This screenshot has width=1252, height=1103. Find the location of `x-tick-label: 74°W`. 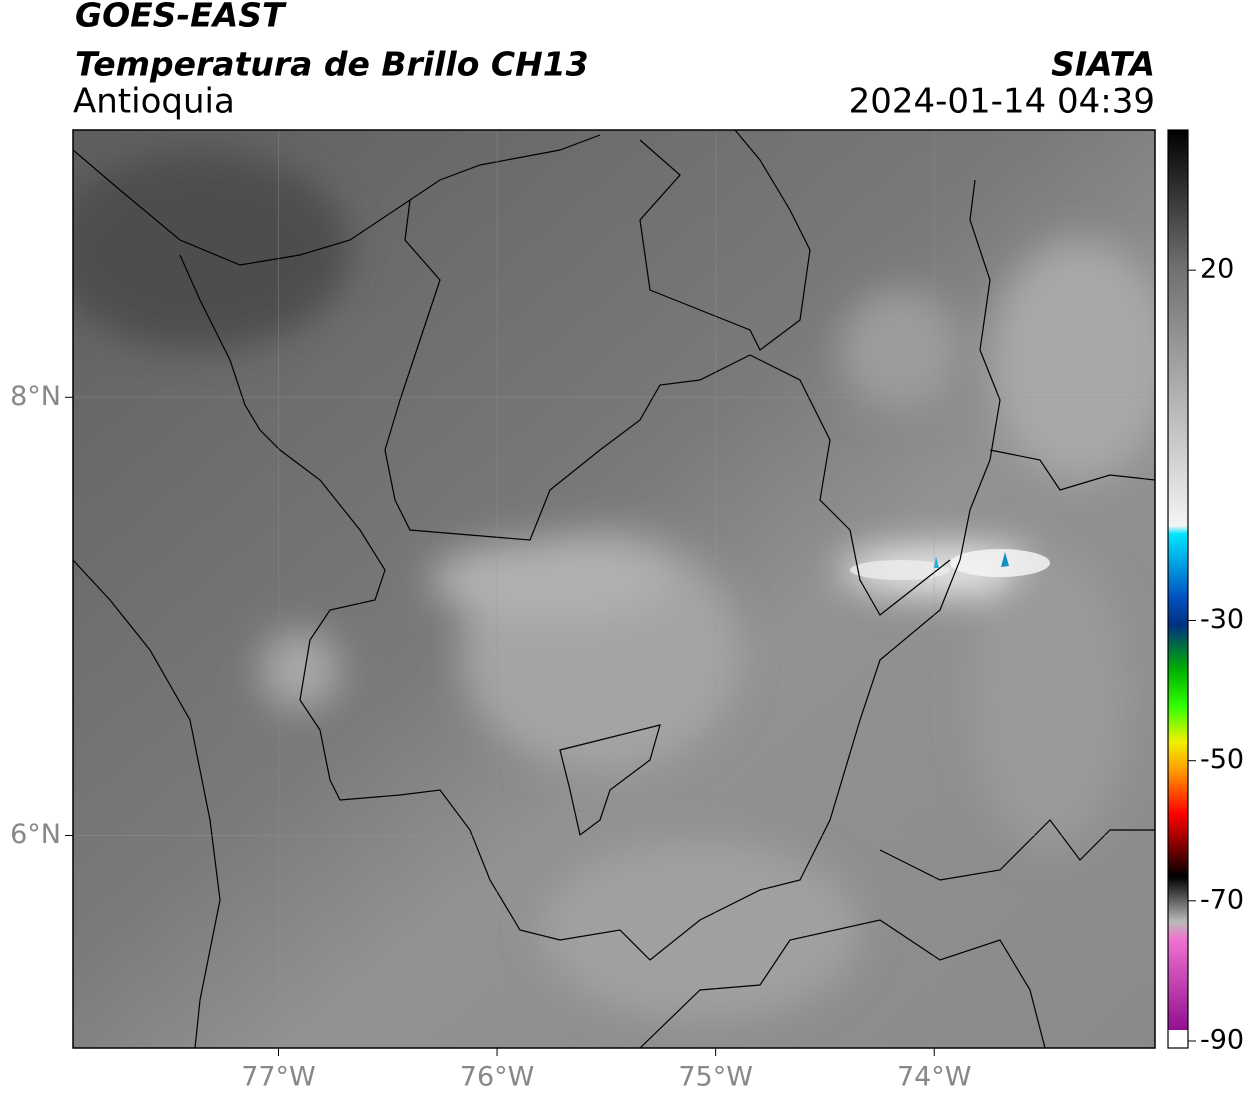

x-tick-label: 74°W is located at coordinates (934, 1077).